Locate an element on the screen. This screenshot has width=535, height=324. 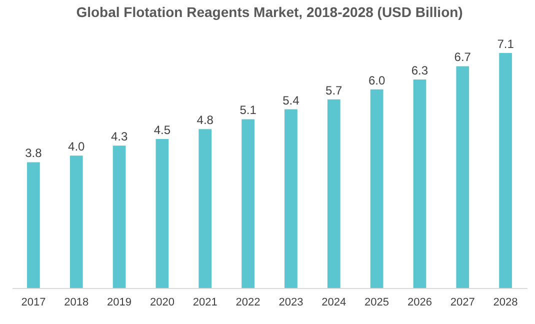
x-tick-label: 2017 is located at coordinates (33, 302).